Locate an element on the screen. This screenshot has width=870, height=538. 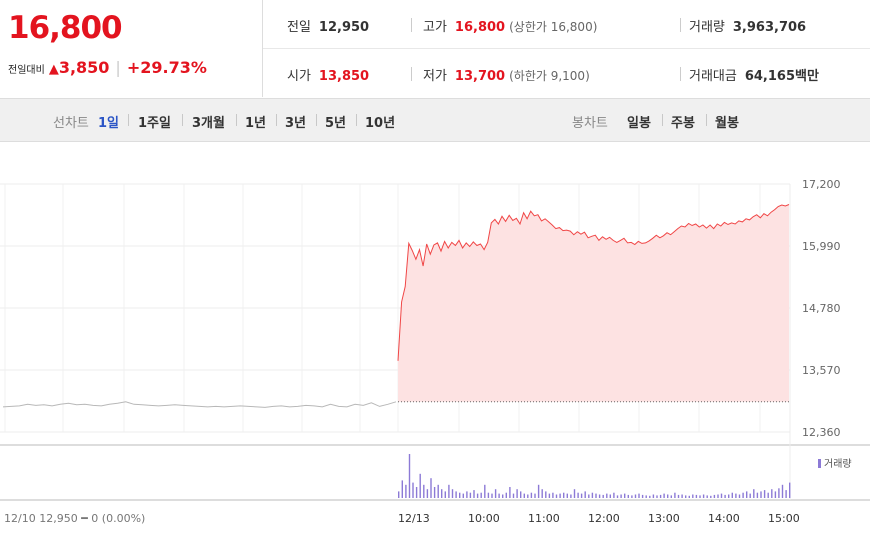
x-tick-label: 12/10 12,950 ━ 0 (0.00%) is located at coordinates (74, 518).